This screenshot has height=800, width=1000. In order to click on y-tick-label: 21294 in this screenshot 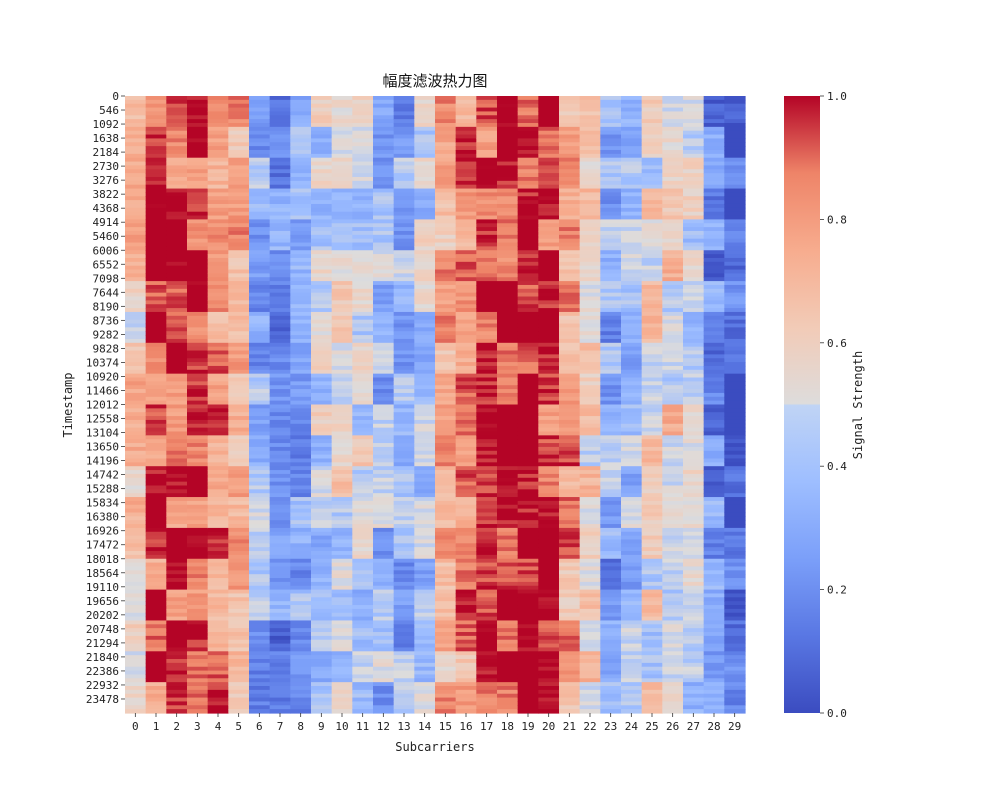, I will do `click(102, 643)`.